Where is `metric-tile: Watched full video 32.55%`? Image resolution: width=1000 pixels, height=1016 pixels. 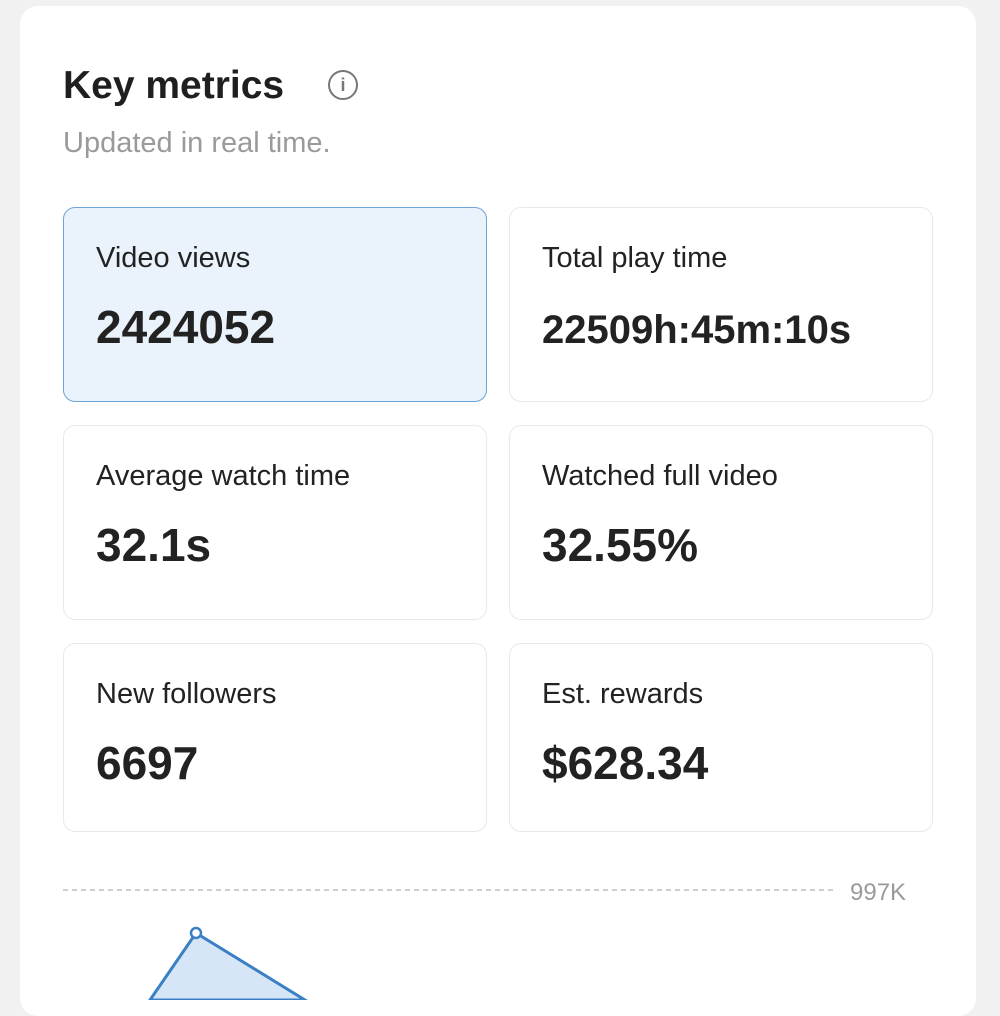 metric-tile: Watched full video 32.55% is located at coordinates (721, 522).